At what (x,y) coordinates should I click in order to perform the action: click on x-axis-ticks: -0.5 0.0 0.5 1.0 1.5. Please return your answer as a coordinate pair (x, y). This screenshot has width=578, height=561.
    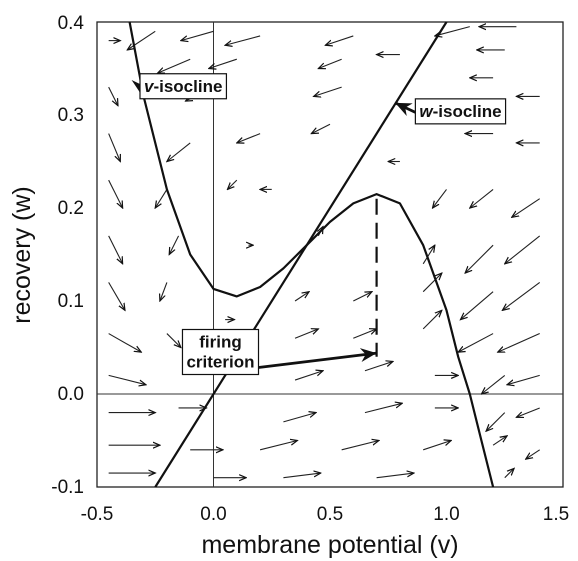
    Looking at the image, I should click on (325, 514).